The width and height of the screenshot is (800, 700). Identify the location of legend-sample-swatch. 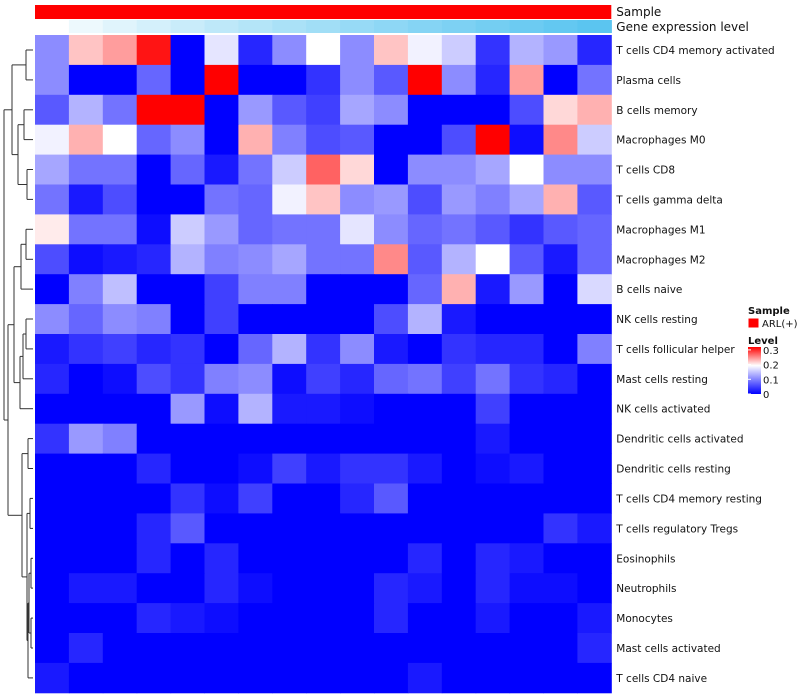
(753, 323).